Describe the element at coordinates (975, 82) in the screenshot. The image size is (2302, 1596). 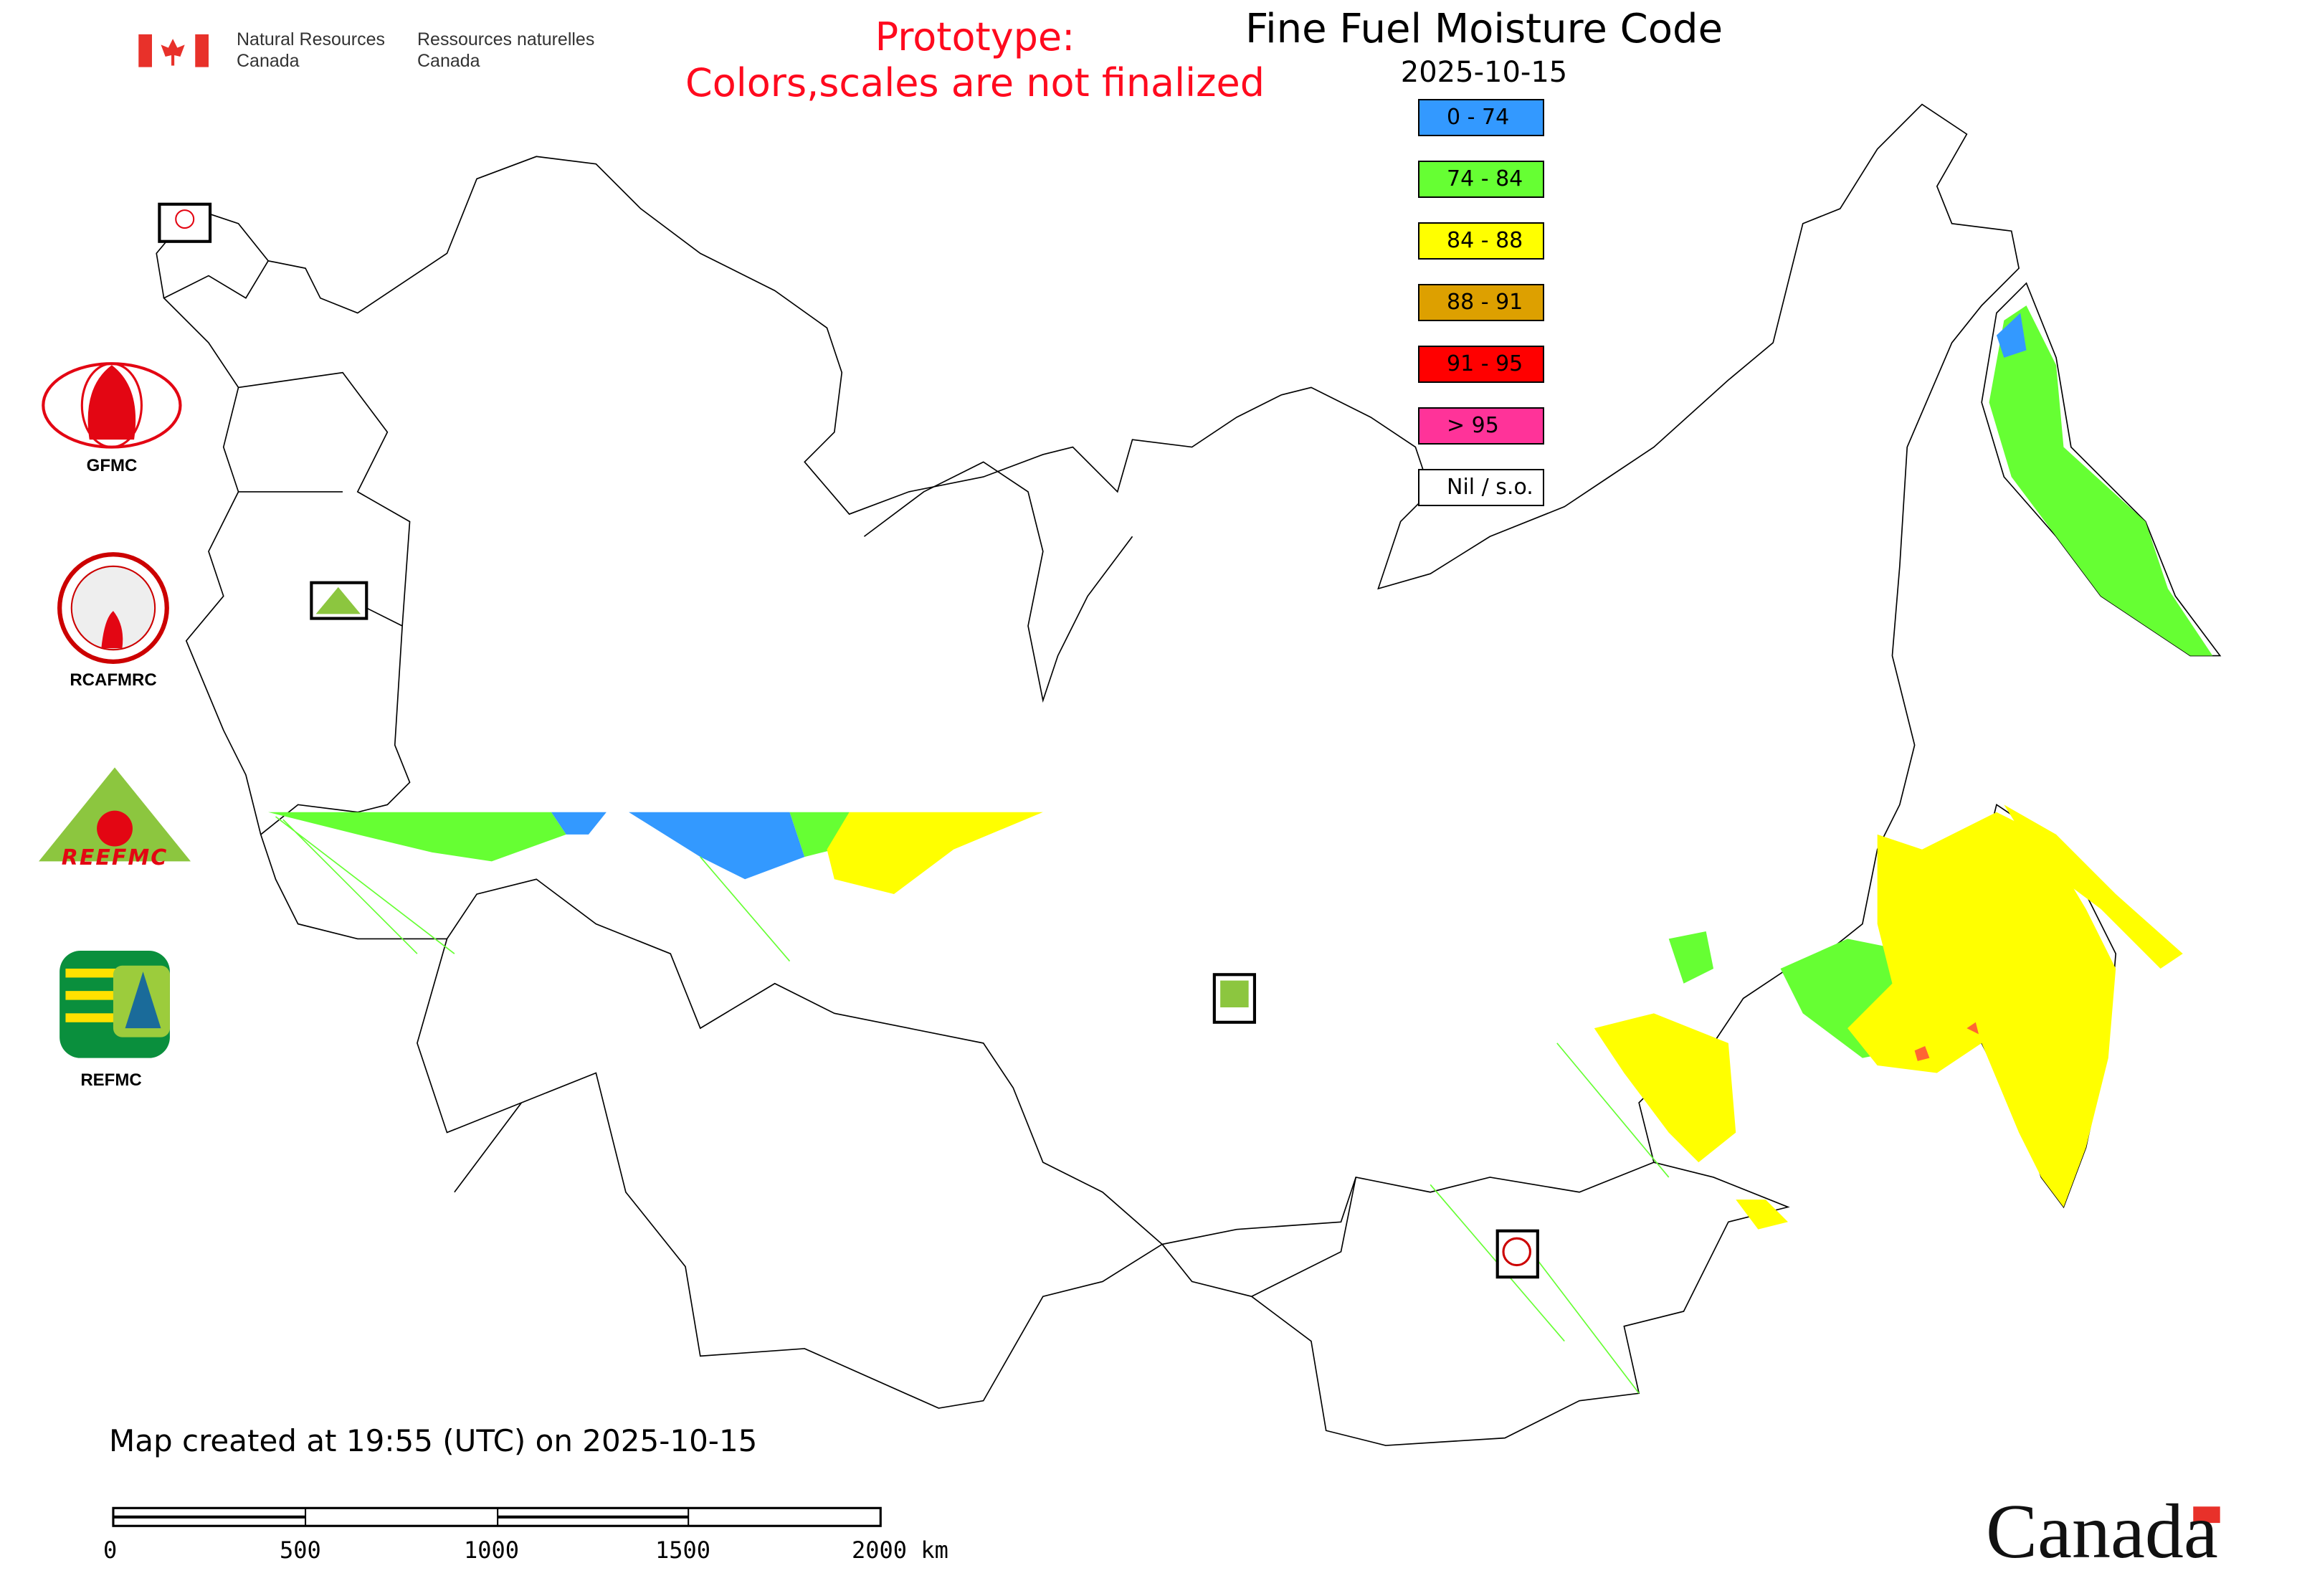
I see `prototype-line2: Colors,scales are not finalized` at that location.